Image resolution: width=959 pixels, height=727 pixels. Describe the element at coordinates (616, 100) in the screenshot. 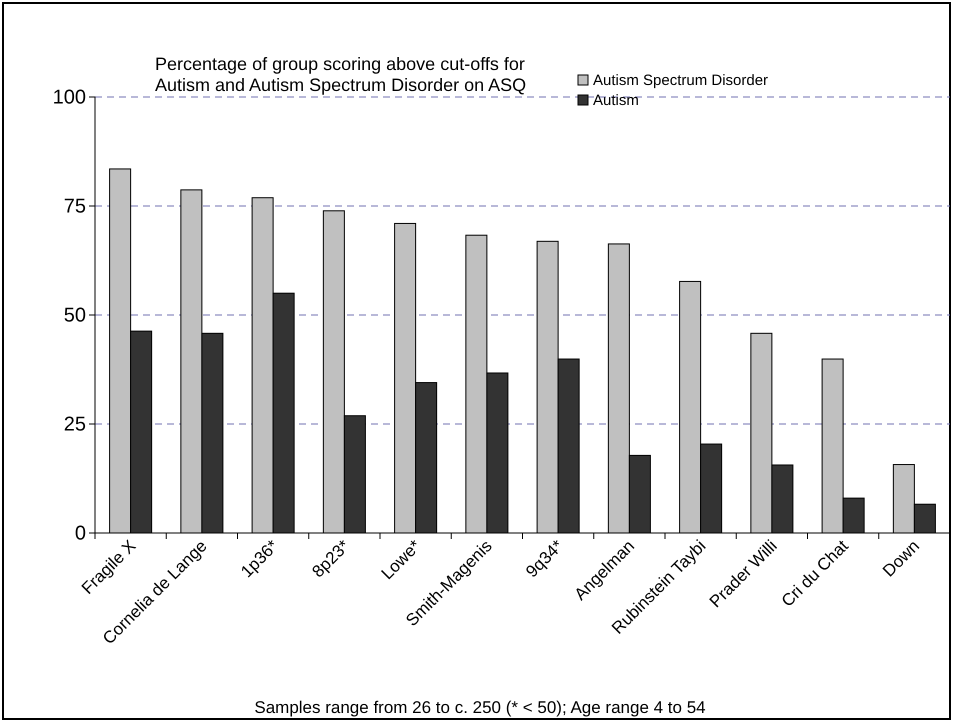

I see `legend-label: Autism` at that location.